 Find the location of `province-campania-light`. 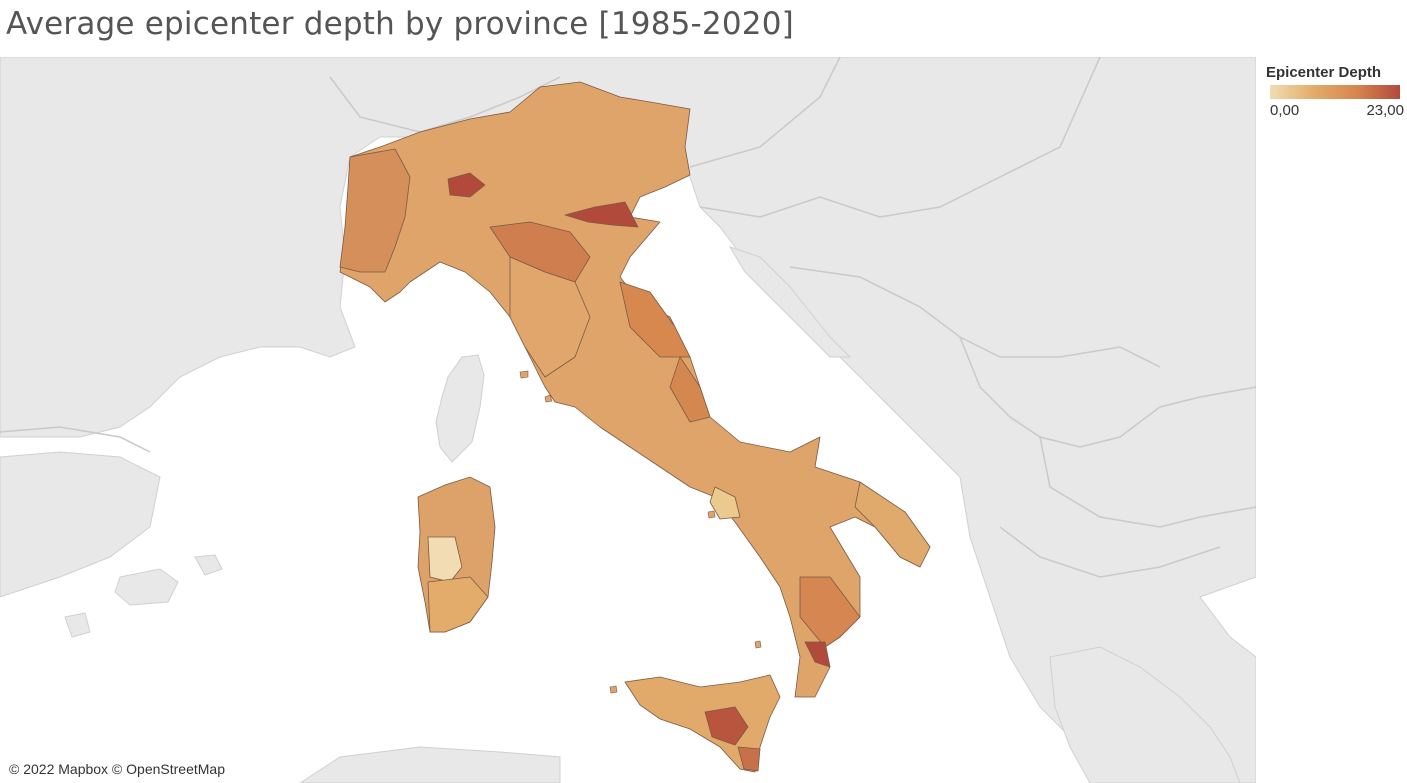

province-campania-light is located at coordinates (725, 503).